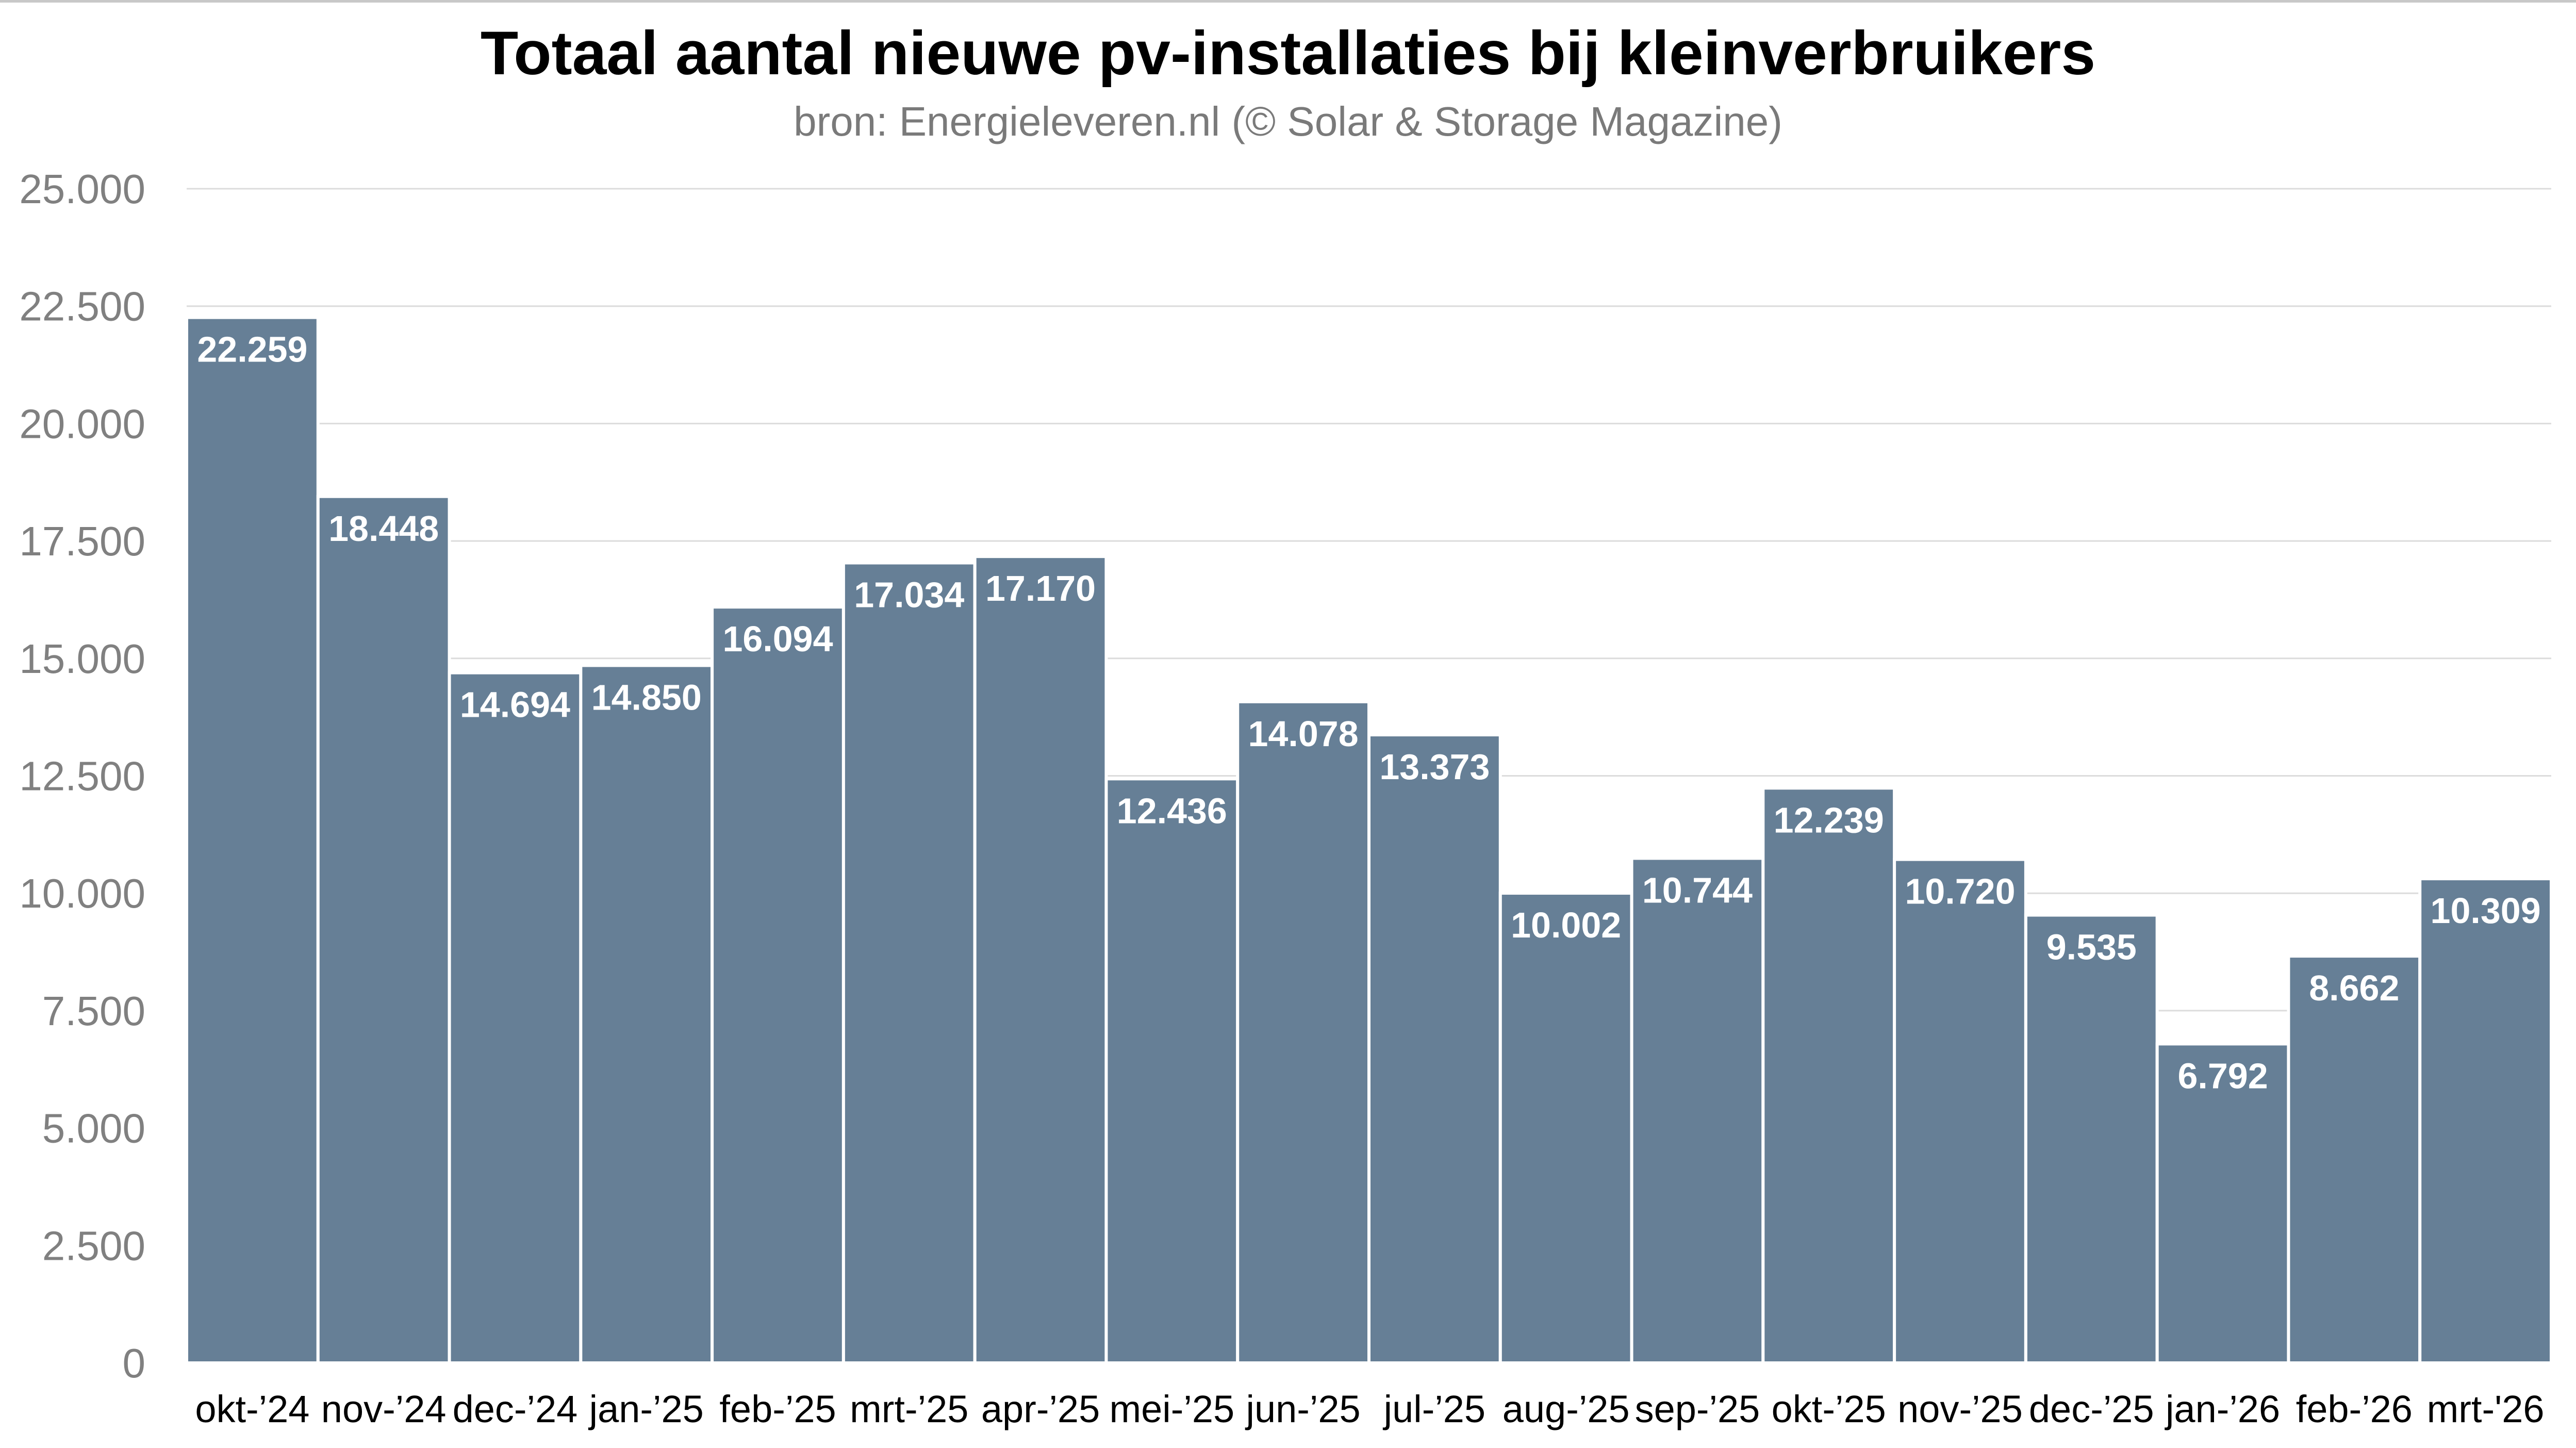 The image size is (2576, 1448). Describe the element at coordinates (2486, 911) in the screenshot. I see `data-label: 10.309` at that location.